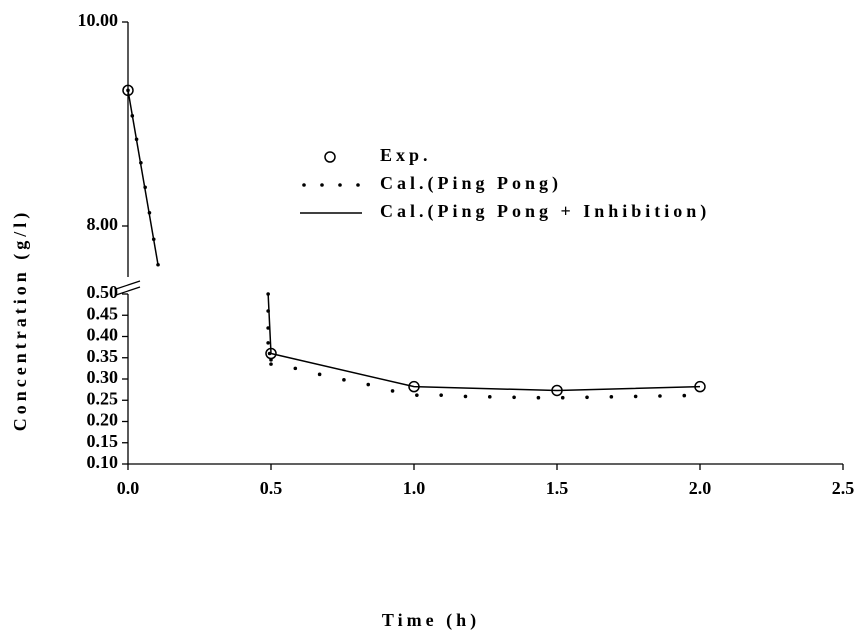 This screenshot has width=862, height=636. What do you see at coordinates (128, 488) in the screenshot?
I see `x-tick-label: 0.0` at bounding box center [128, 488].